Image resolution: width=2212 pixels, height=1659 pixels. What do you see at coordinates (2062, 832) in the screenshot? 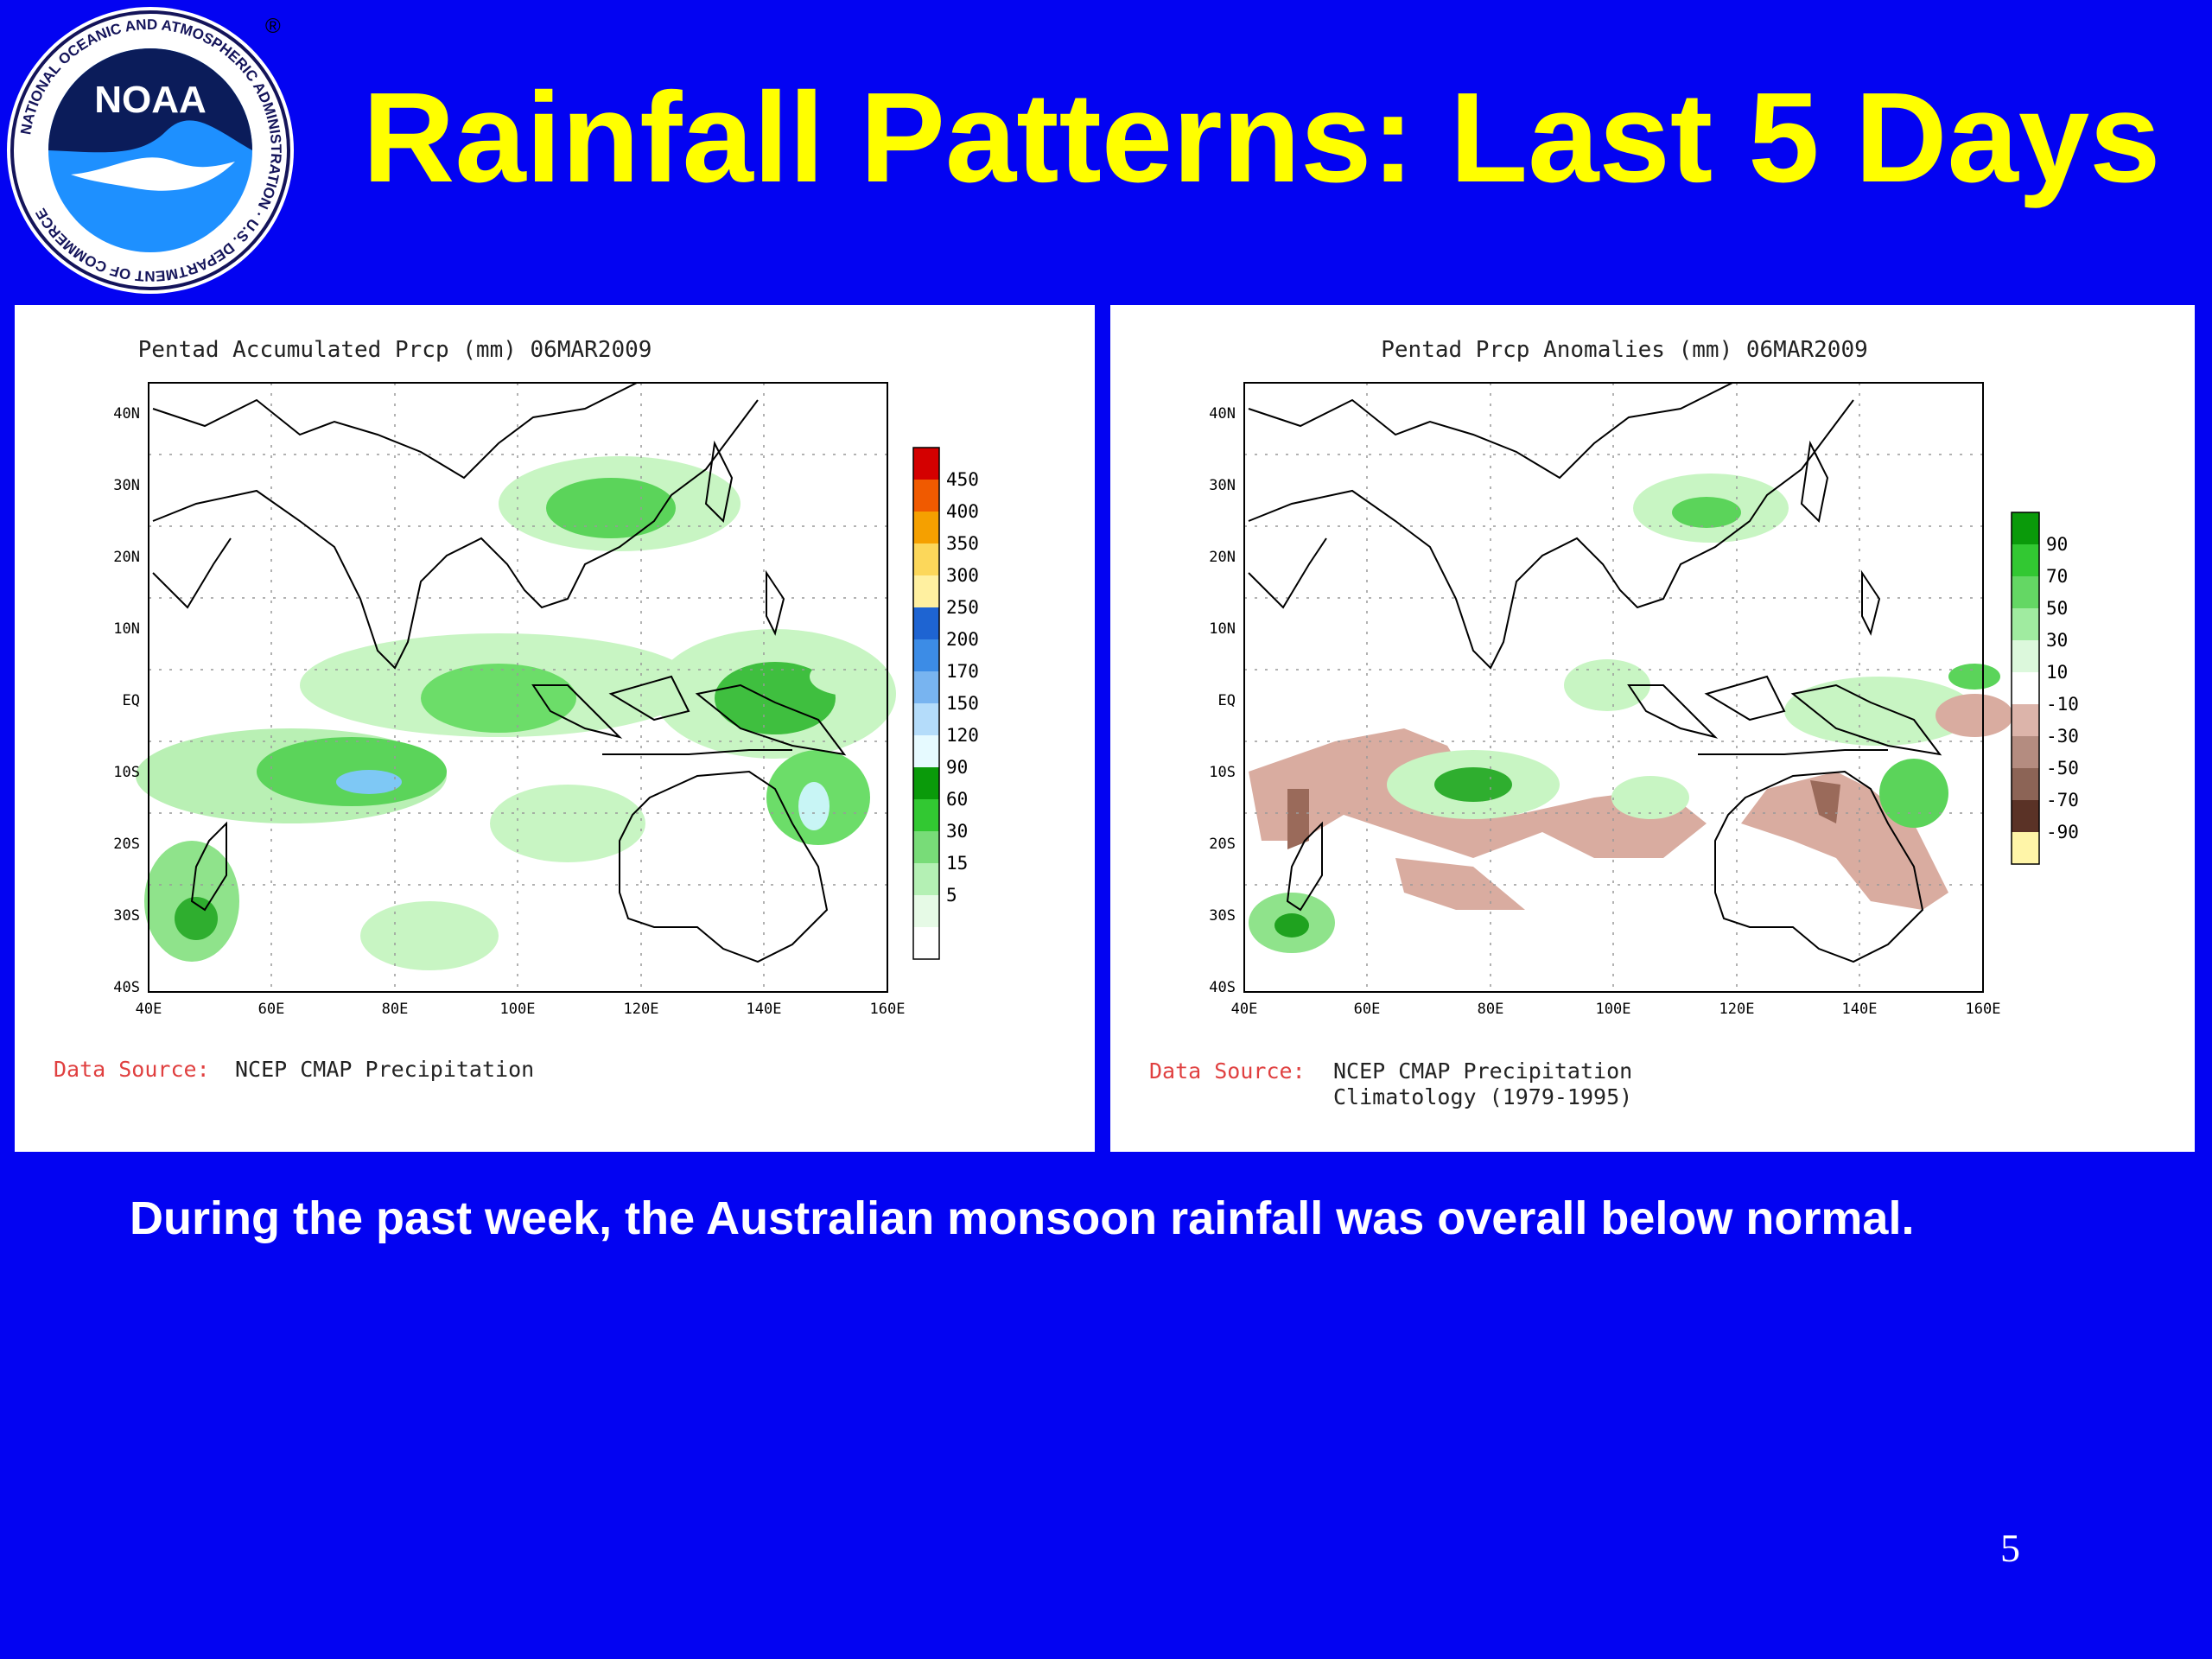
I see `legend-label: -90` at bounding box center [2062, 832].